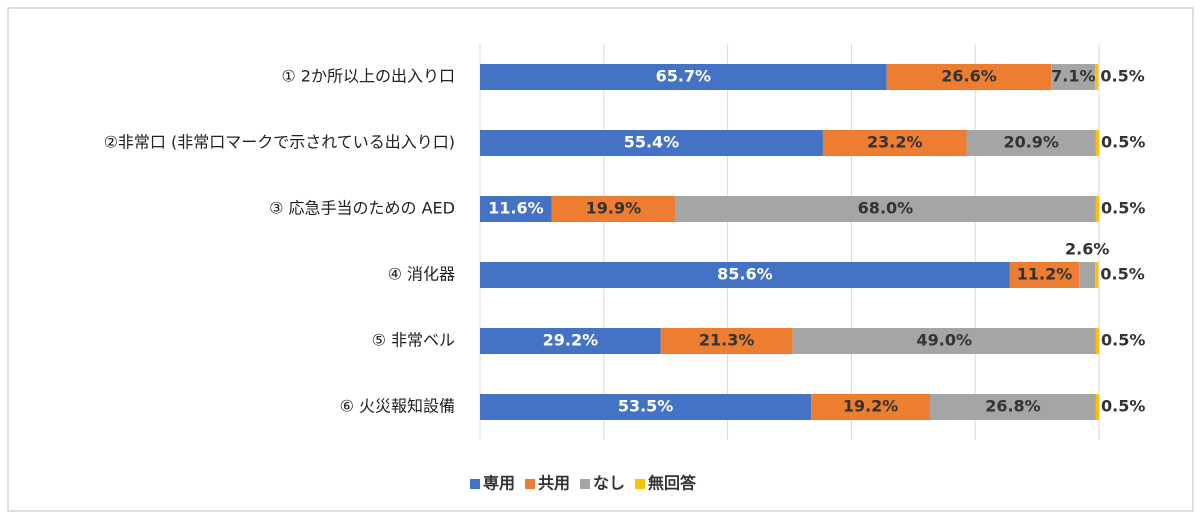 This screenshot has height=523, width=1201. Describe the element at coordinates (1087, 249) in the screenshot. I see `data-label: 2.6%` at that location.